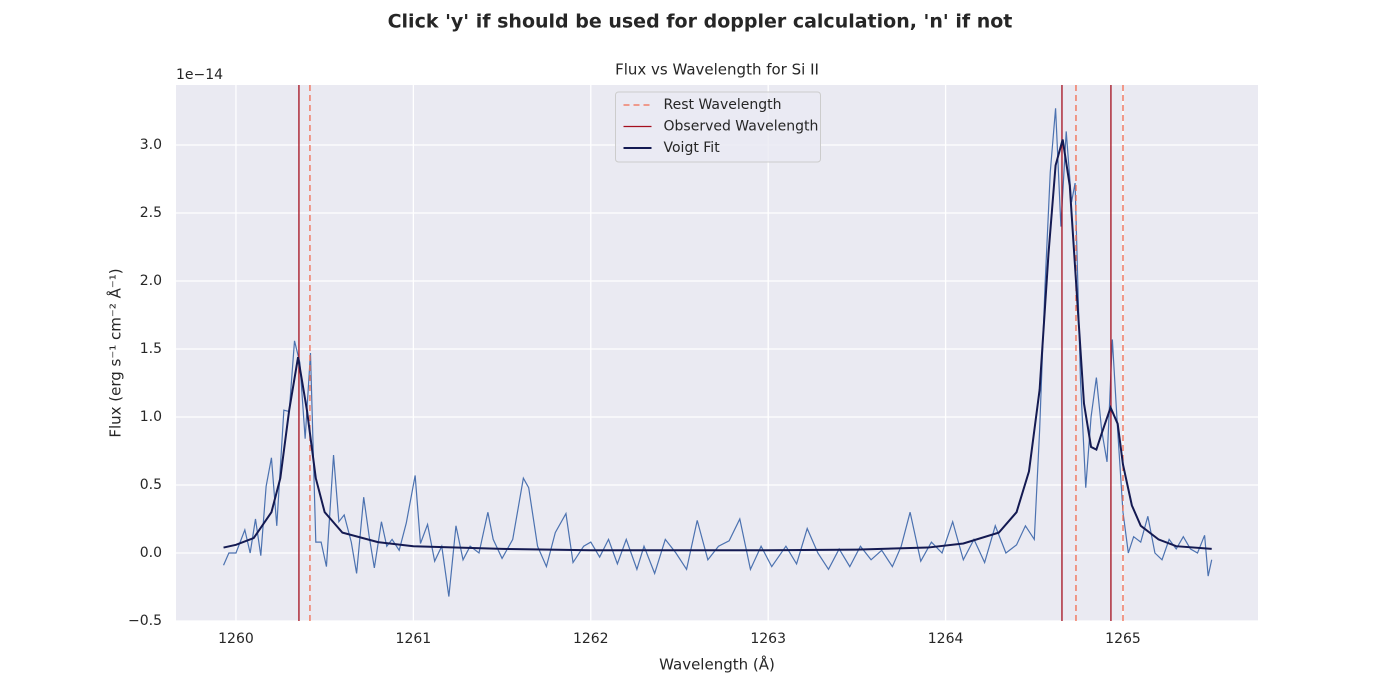 The width and height of the screenshot is (1400, 700). Describe the element at coordinates (723, 105) in the screenshot. I see `legend-label: Rest Wavelength` at that location.